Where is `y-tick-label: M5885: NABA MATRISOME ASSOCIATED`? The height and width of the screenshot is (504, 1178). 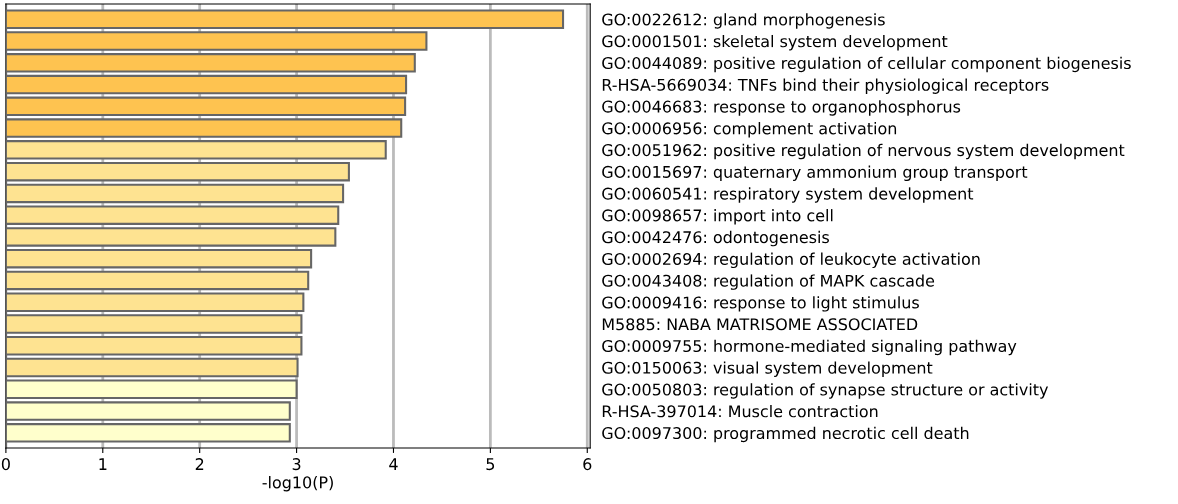 y-tick-label: M5885: NABA MATRISOME ASSOCIATED is located at coordinates (760, 324).